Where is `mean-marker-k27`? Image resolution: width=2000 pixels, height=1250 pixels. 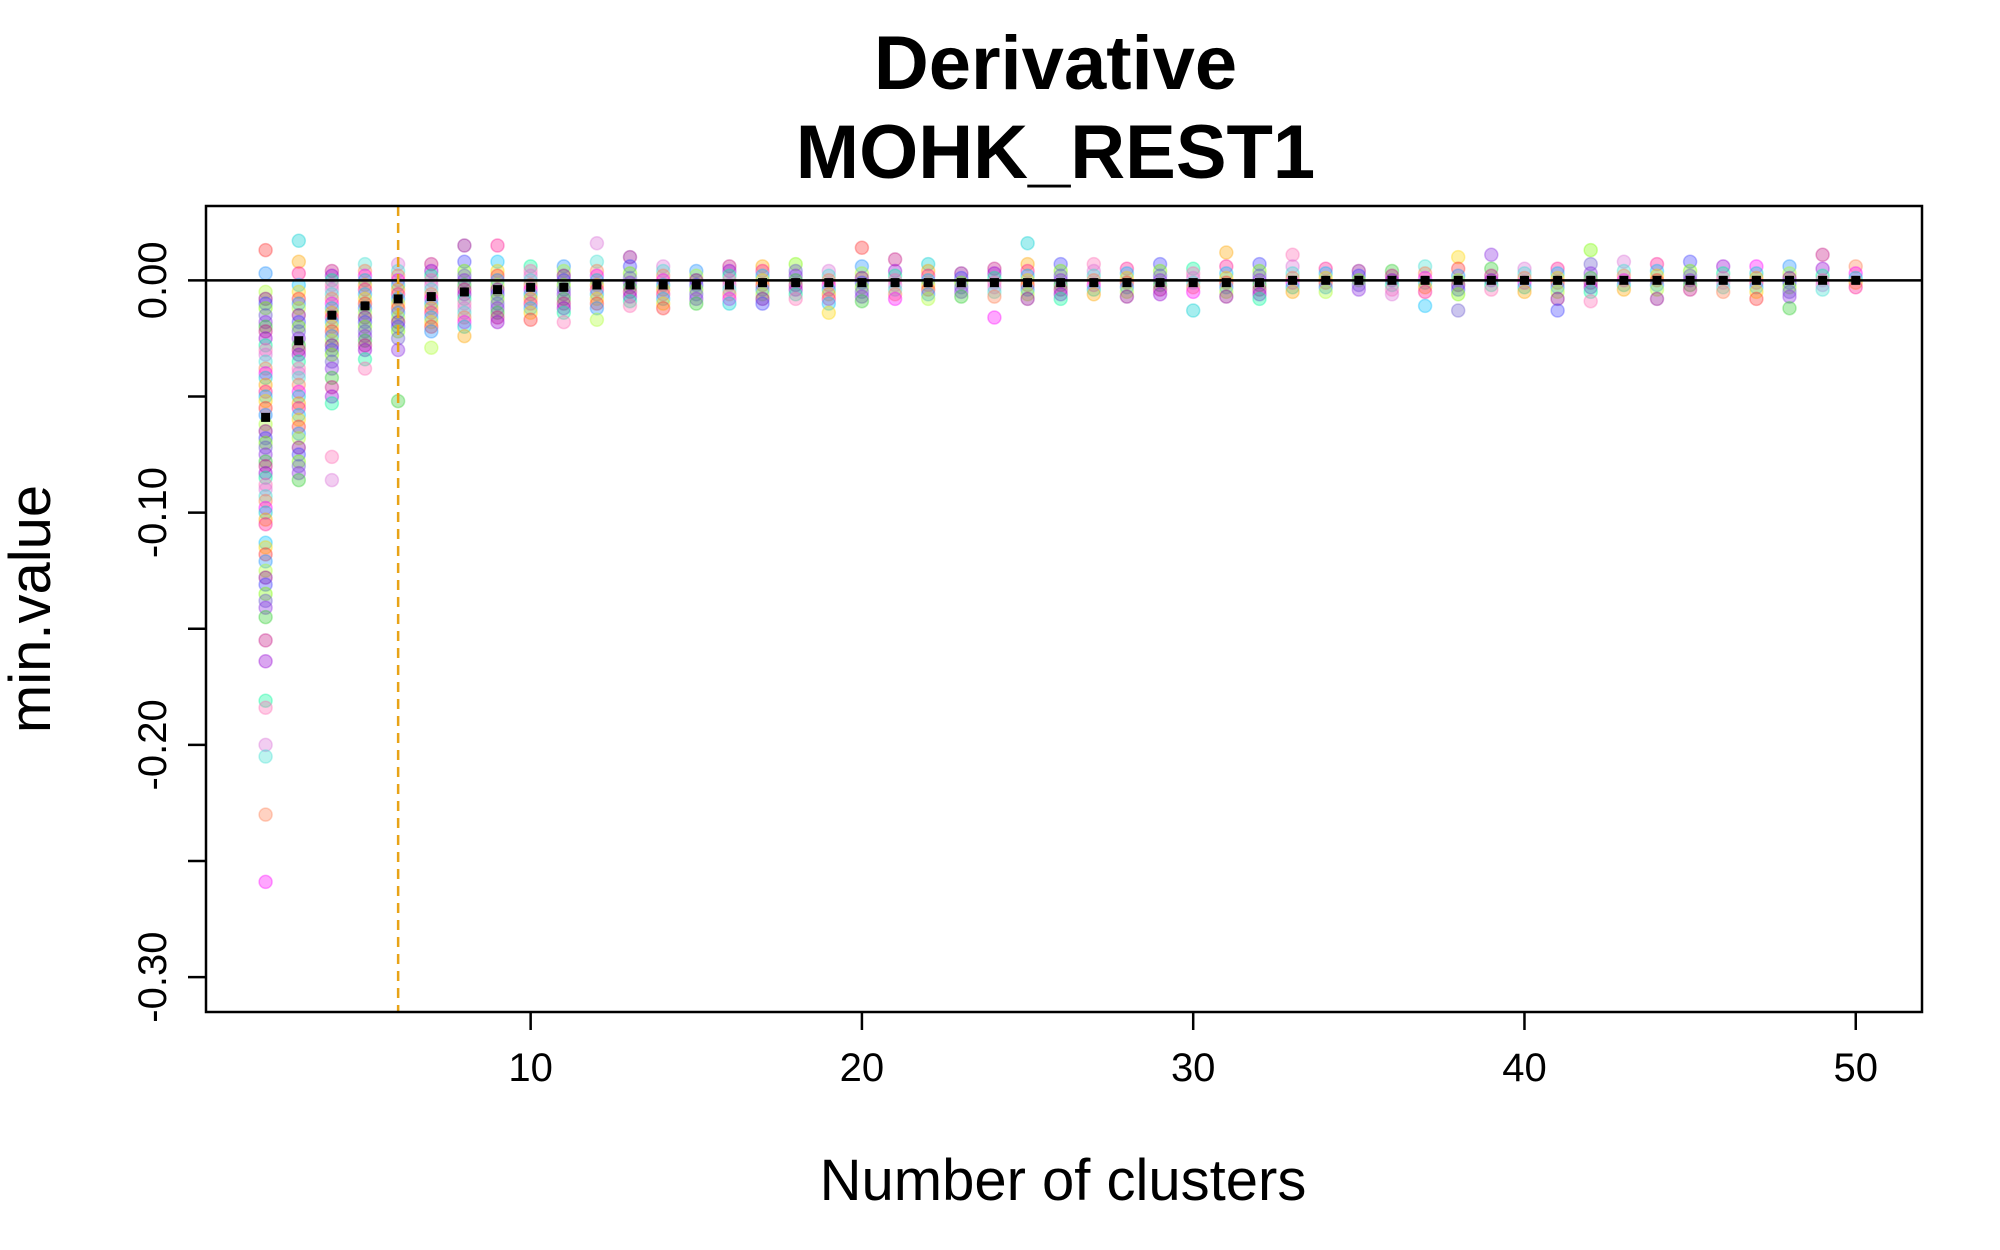
mean-marker-k27 is located at coordinates (1094, 283).